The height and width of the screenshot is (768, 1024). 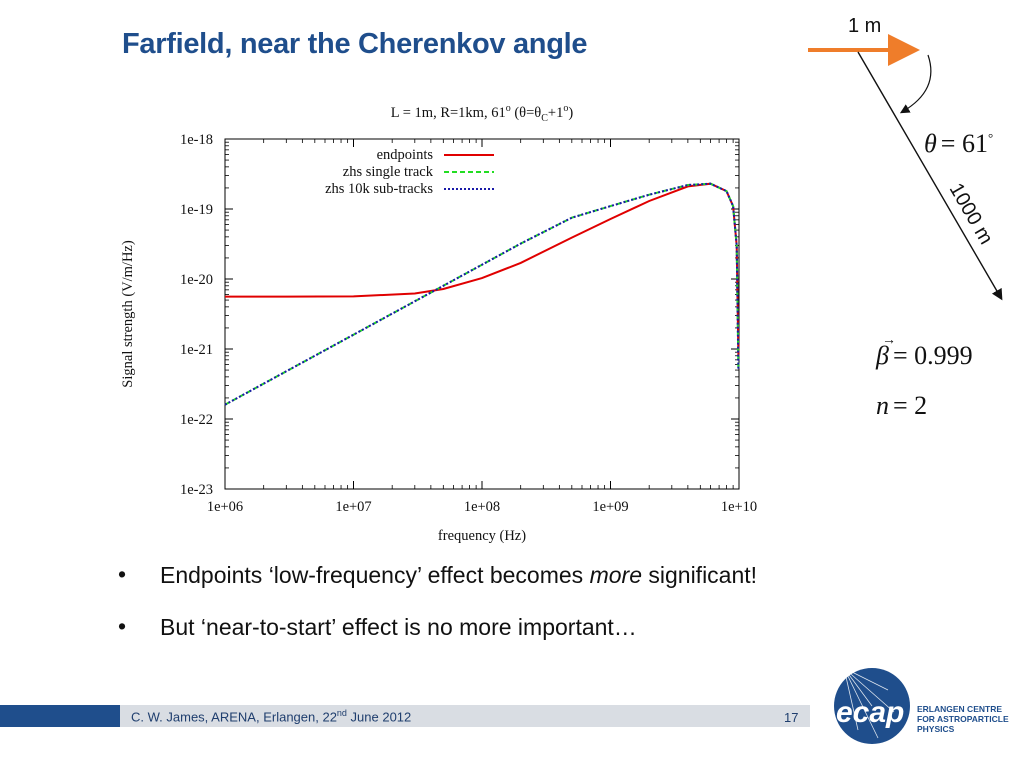 What do you see at coordinates (958, 143) in the screenshot?
I see `angle-label: θ = 61°` at bounding box center [958, 143].